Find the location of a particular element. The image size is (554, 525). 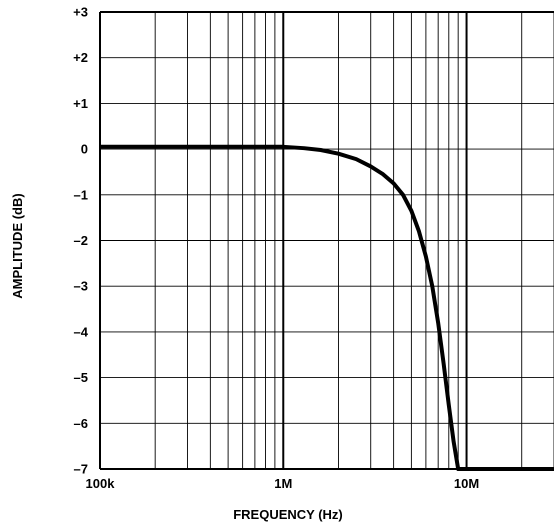

y-tick-label: –6 is located at coordinates (81, 423).